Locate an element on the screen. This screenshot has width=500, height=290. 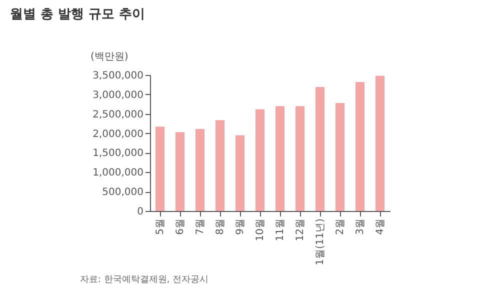
text: 자료: 한국예탁결제원, 전자공시 is located at coordinates (144, 280).